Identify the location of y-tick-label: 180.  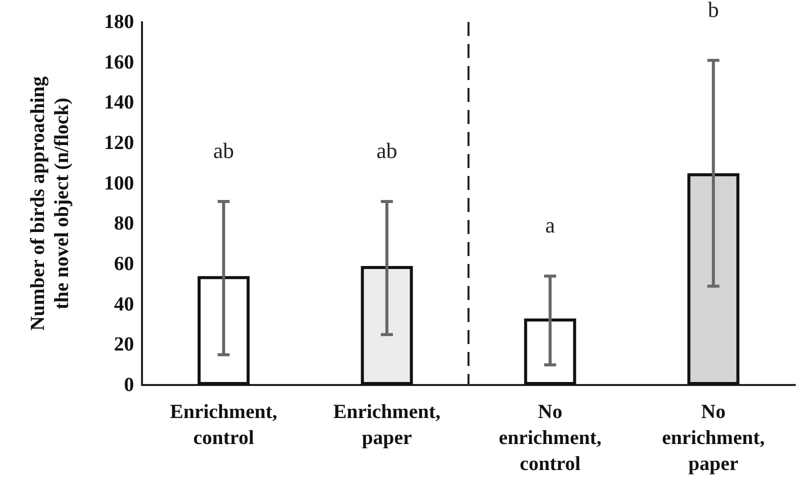
(119, 22).